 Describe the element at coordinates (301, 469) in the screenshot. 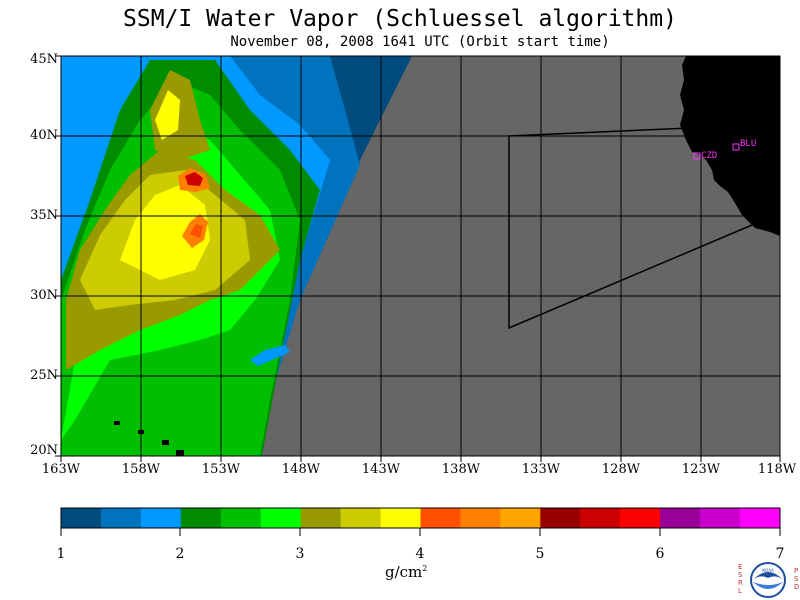

I see `lon-label-148w: 148W` at that location.